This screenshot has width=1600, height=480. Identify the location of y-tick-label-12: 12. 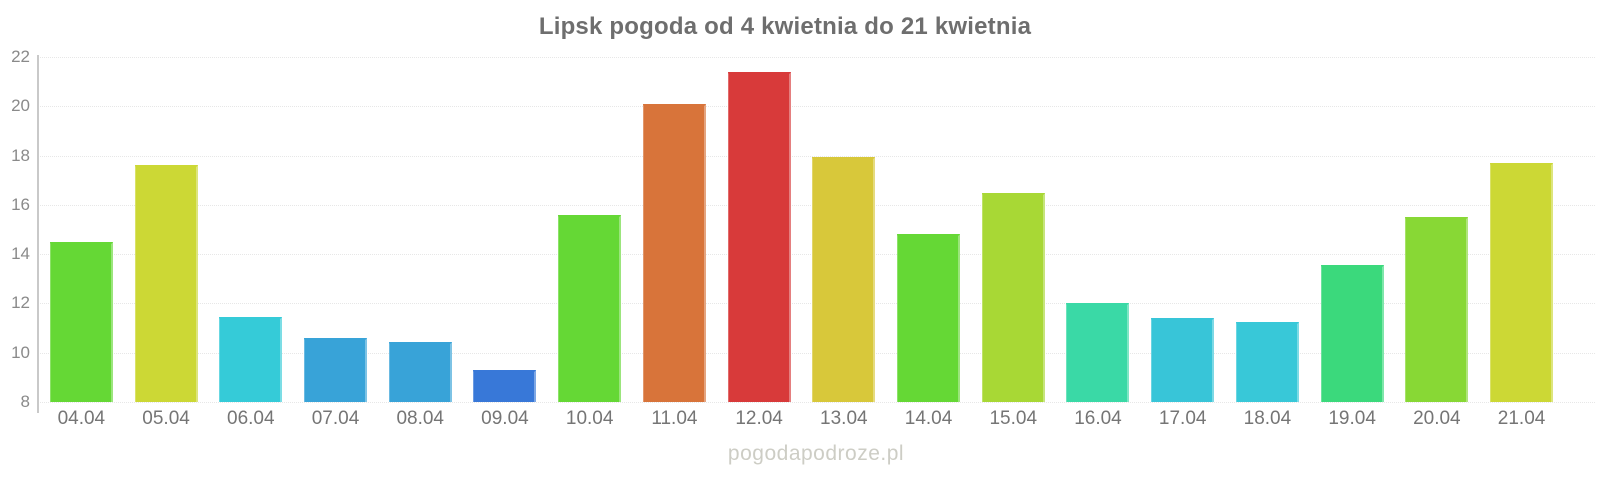
(20, 303).